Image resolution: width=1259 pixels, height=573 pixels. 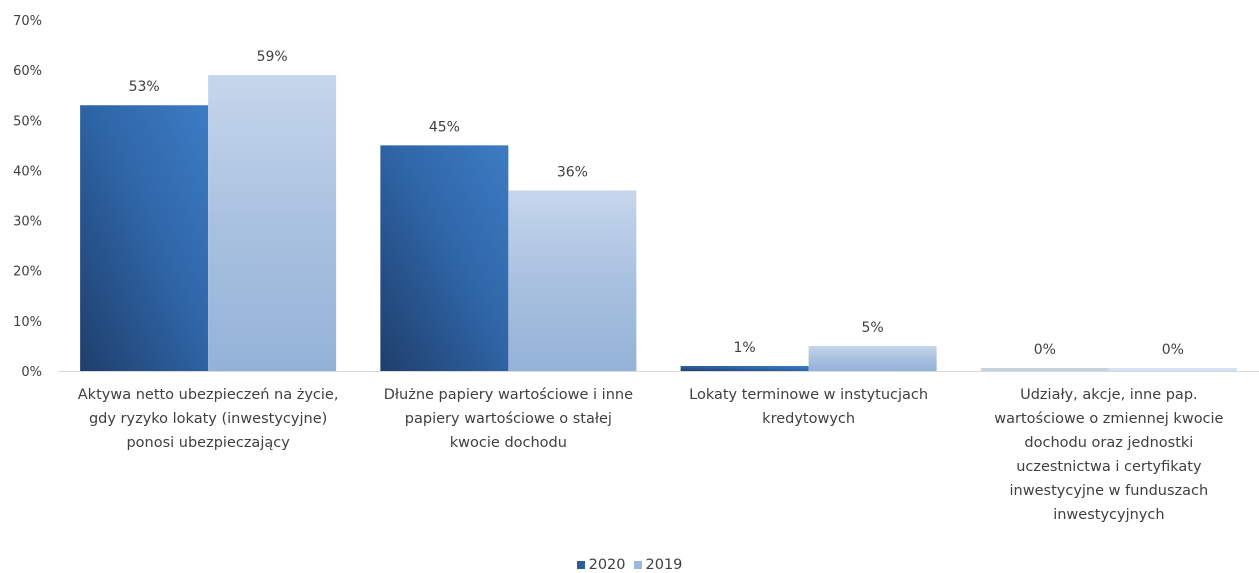 What do you see at coordinates (27, 21) in the screenshot?
I see `y-tick-label: 70%` at bounding box center [27, 21].